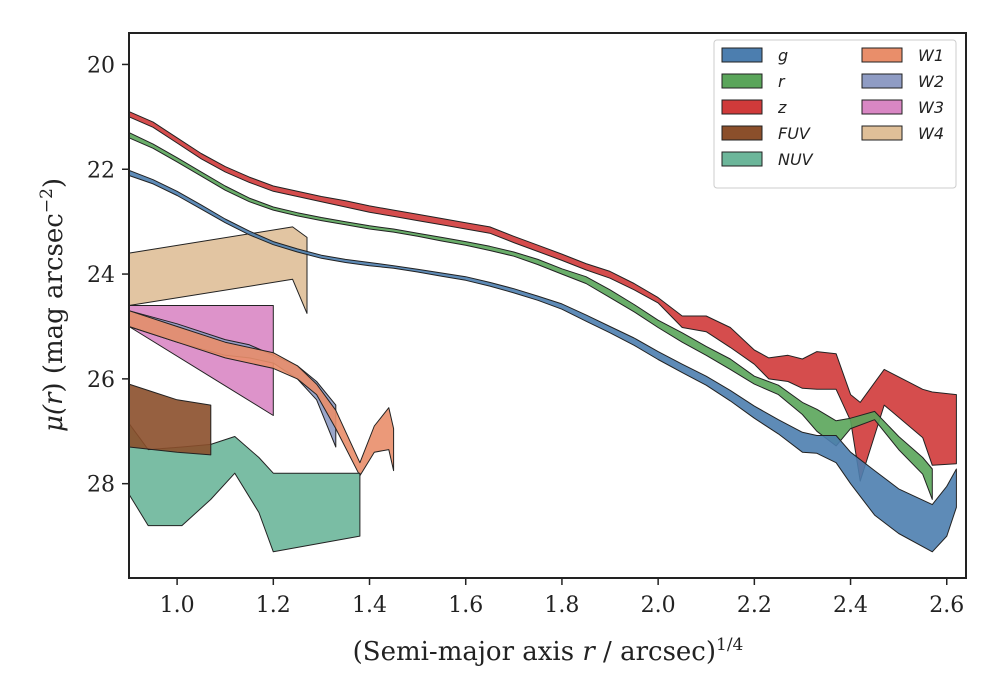 The image size is (1000, 700). I want to click on y-axis-ticks: 20 22 24 26 28, so click(108, 275).